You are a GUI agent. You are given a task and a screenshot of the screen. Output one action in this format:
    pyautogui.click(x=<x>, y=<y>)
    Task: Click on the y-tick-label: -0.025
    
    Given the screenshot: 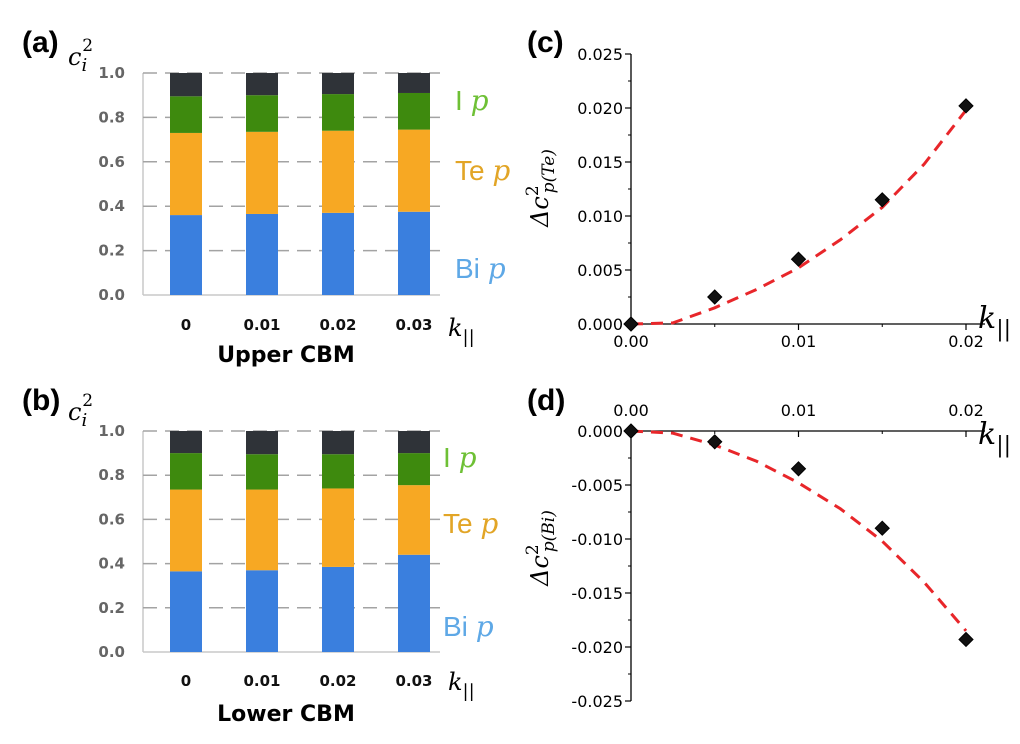 What is the action you would take?
    pyautogui.click(x=597, y=701)
    